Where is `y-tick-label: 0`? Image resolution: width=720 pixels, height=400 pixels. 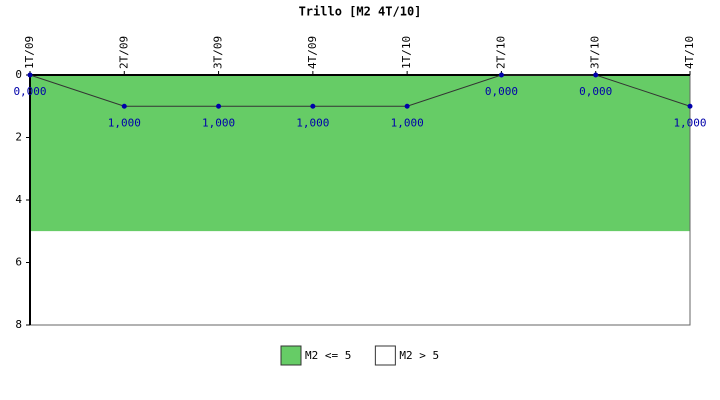 y-tick-label: 0 is located at coordinates (18, 74).